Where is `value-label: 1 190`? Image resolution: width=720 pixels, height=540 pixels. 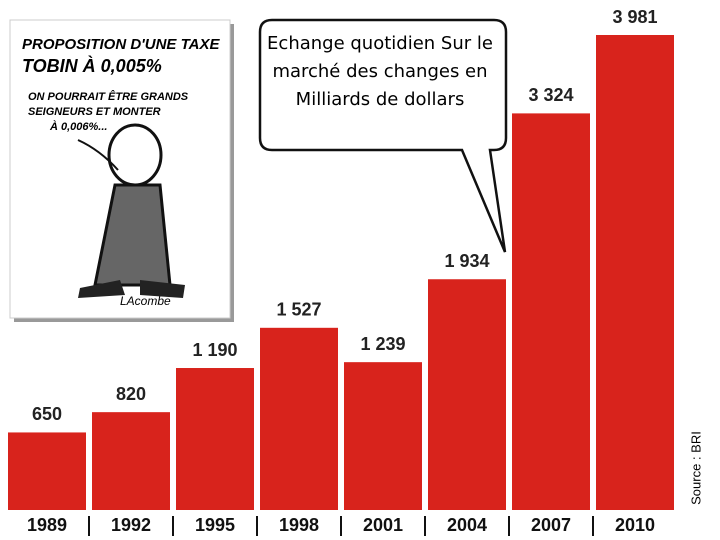
value-label: 1 190 is located at coordinates (214, 350).